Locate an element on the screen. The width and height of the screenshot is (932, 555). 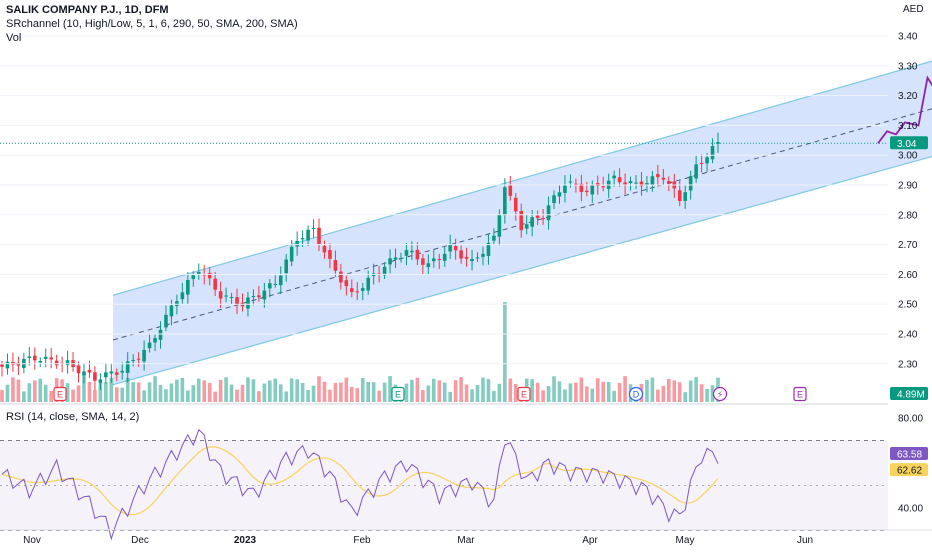
volume-badge: 4.89M is located at coordinates (911, 395).